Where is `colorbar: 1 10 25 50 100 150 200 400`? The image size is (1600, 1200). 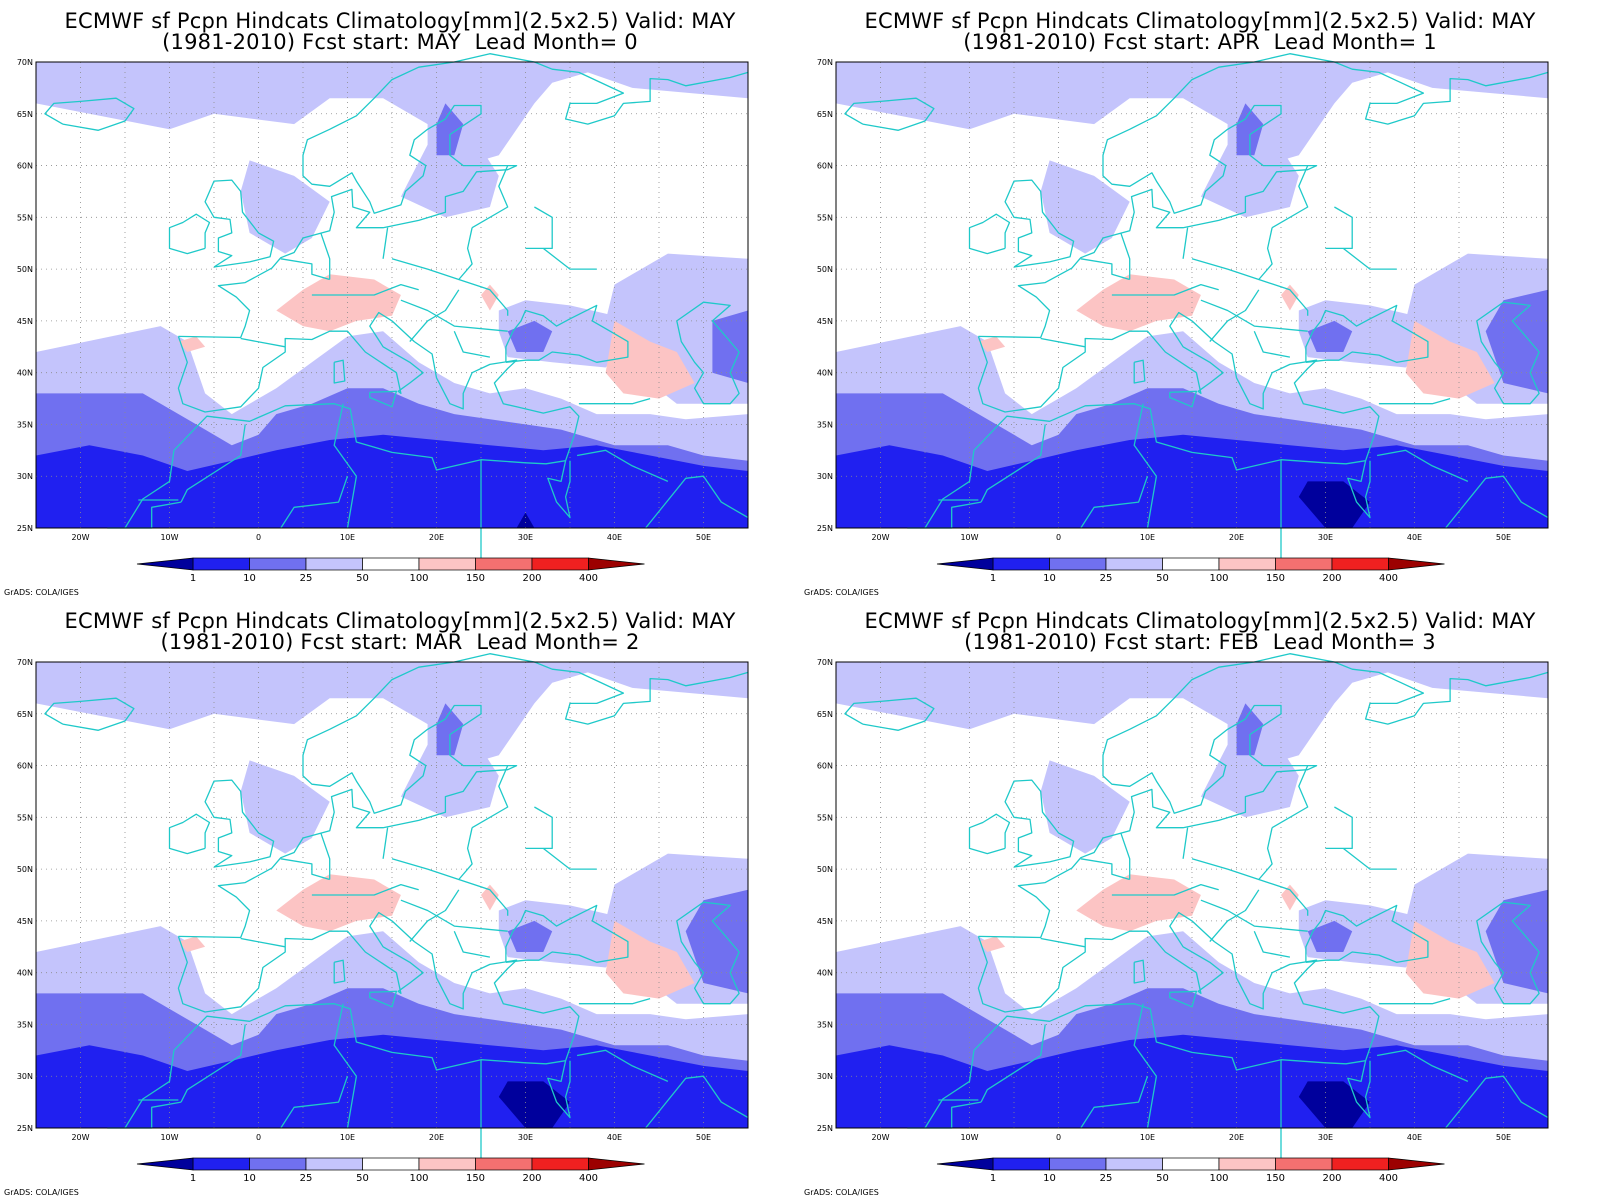
colorbar: 1 10 25 50 100 150 200 400 is located at coordinates (1190, 570).